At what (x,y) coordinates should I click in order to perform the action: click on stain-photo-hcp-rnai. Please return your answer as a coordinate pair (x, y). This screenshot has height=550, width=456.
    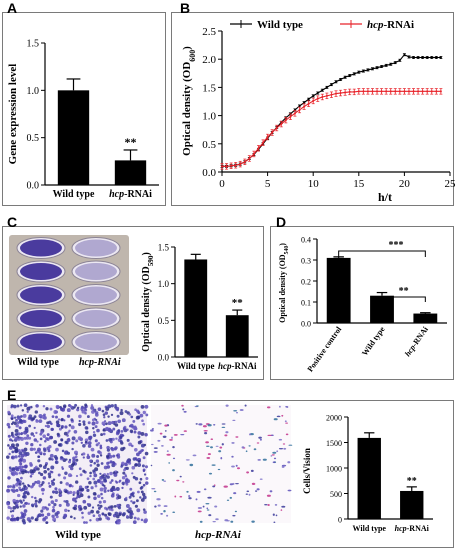
    Looking at the image, I should click on (221, 463).